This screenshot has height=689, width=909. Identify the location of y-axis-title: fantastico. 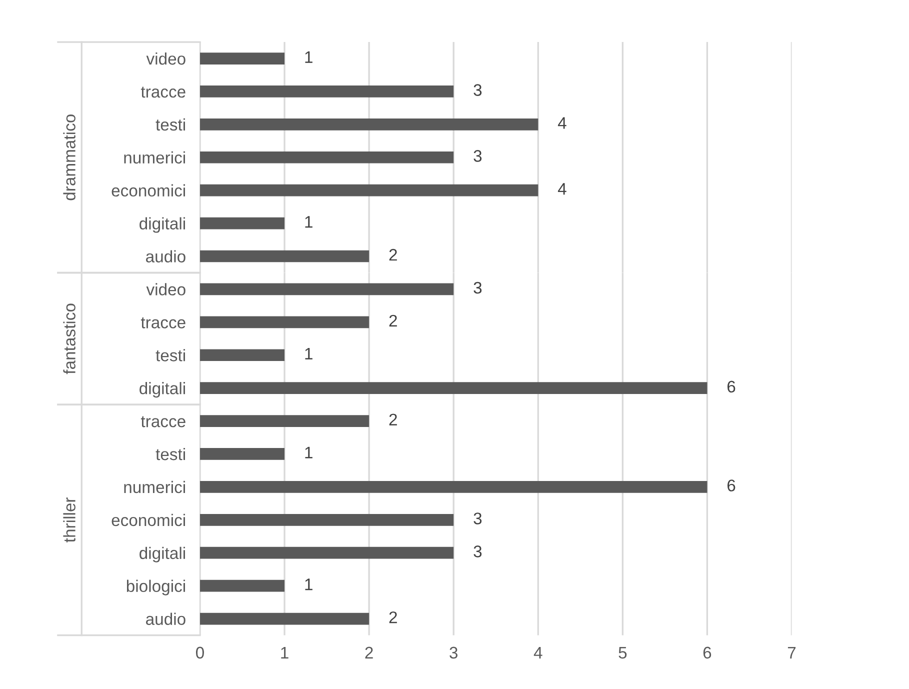
(69, 339).